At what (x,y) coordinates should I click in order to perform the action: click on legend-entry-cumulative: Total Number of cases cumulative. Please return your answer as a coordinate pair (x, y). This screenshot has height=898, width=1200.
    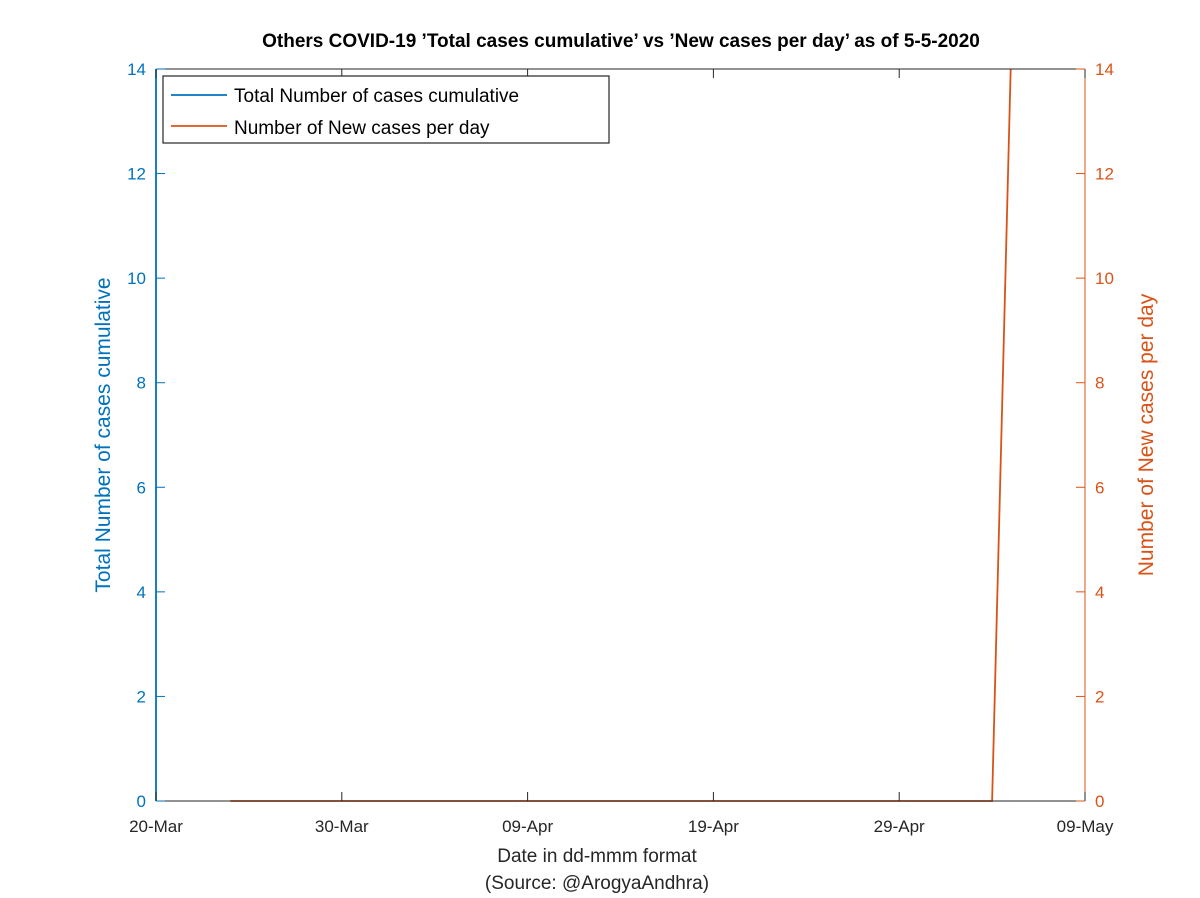
    Looking at the image, I should click on (376, 96).